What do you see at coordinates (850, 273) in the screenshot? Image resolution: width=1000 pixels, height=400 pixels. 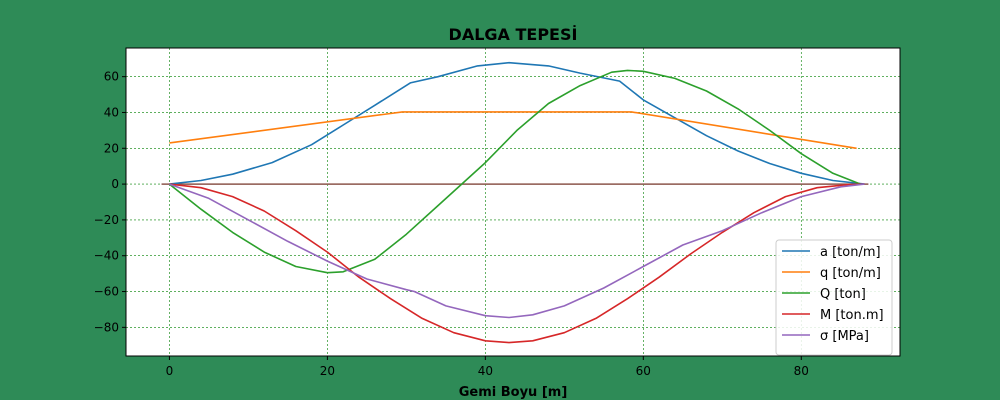 I see `legend-label: q [ton/m]` at bounding box center [850, 273].